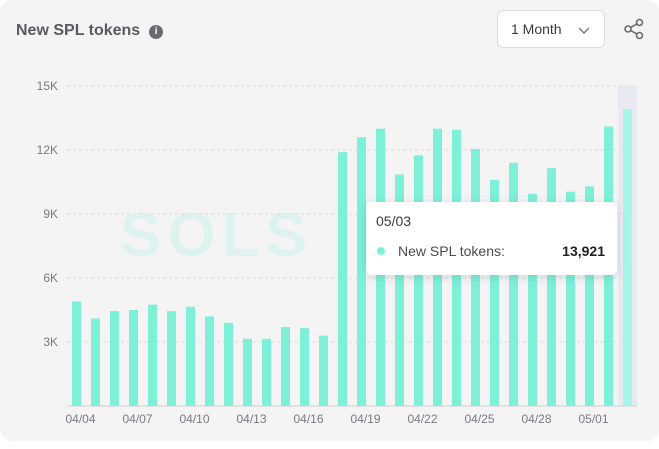  What do you see at coordinates (50, 278) in the screenshot?
I see `y-tick-label: 6K` at bounding box center [50, 278].